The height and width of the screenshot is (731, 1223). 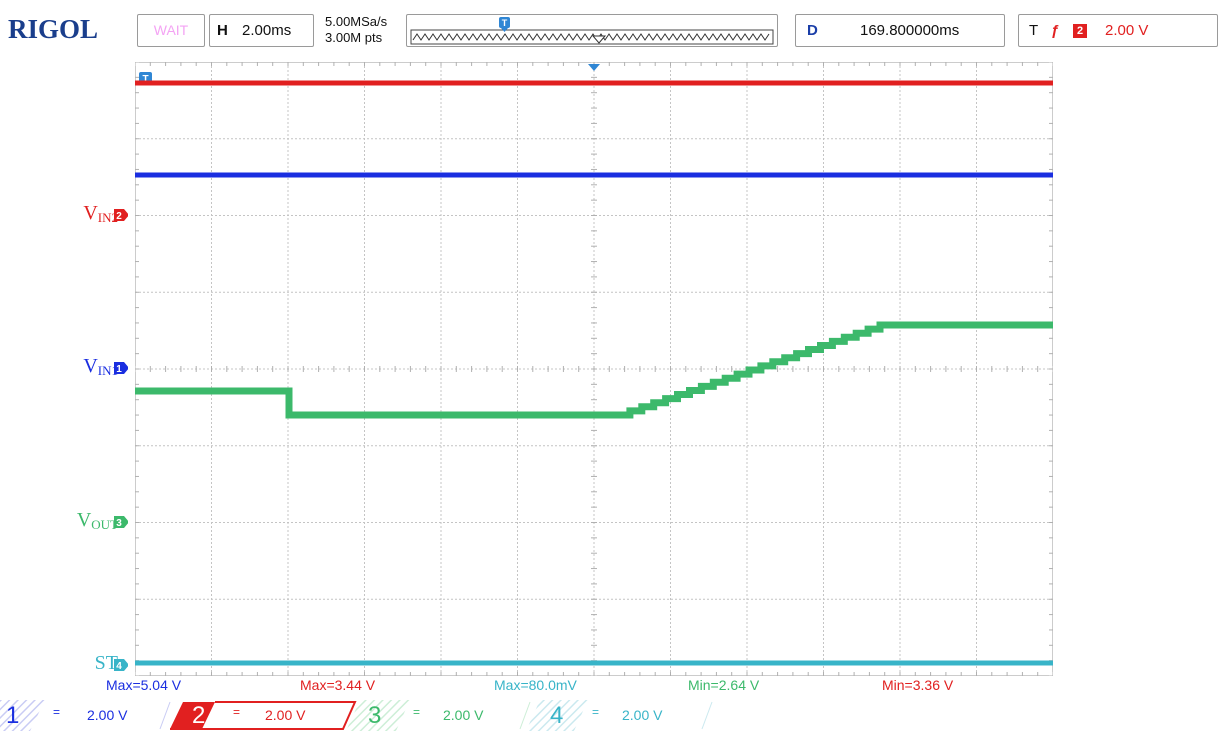 I want to click on channel-1-tab: 1 = 2.00 V, so click(x=85, y=715).